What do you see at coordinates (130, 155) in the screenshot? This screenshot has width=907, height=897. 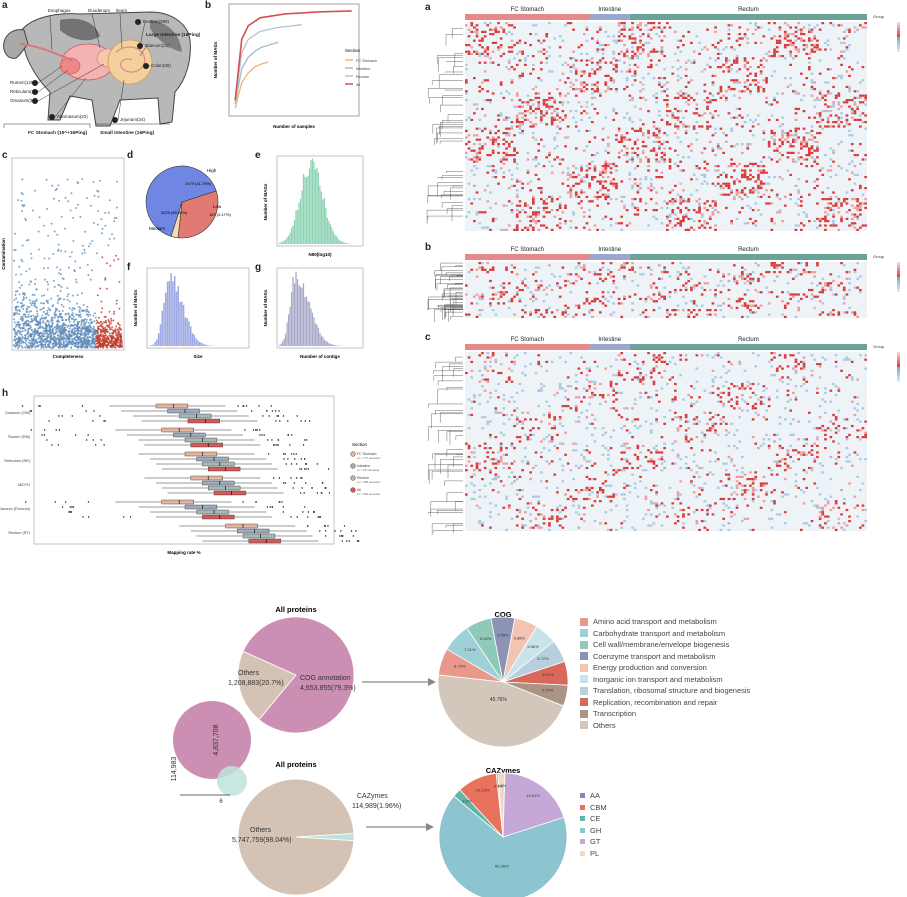 I see `panel-label-d: d` at bounding box center [130, 155].